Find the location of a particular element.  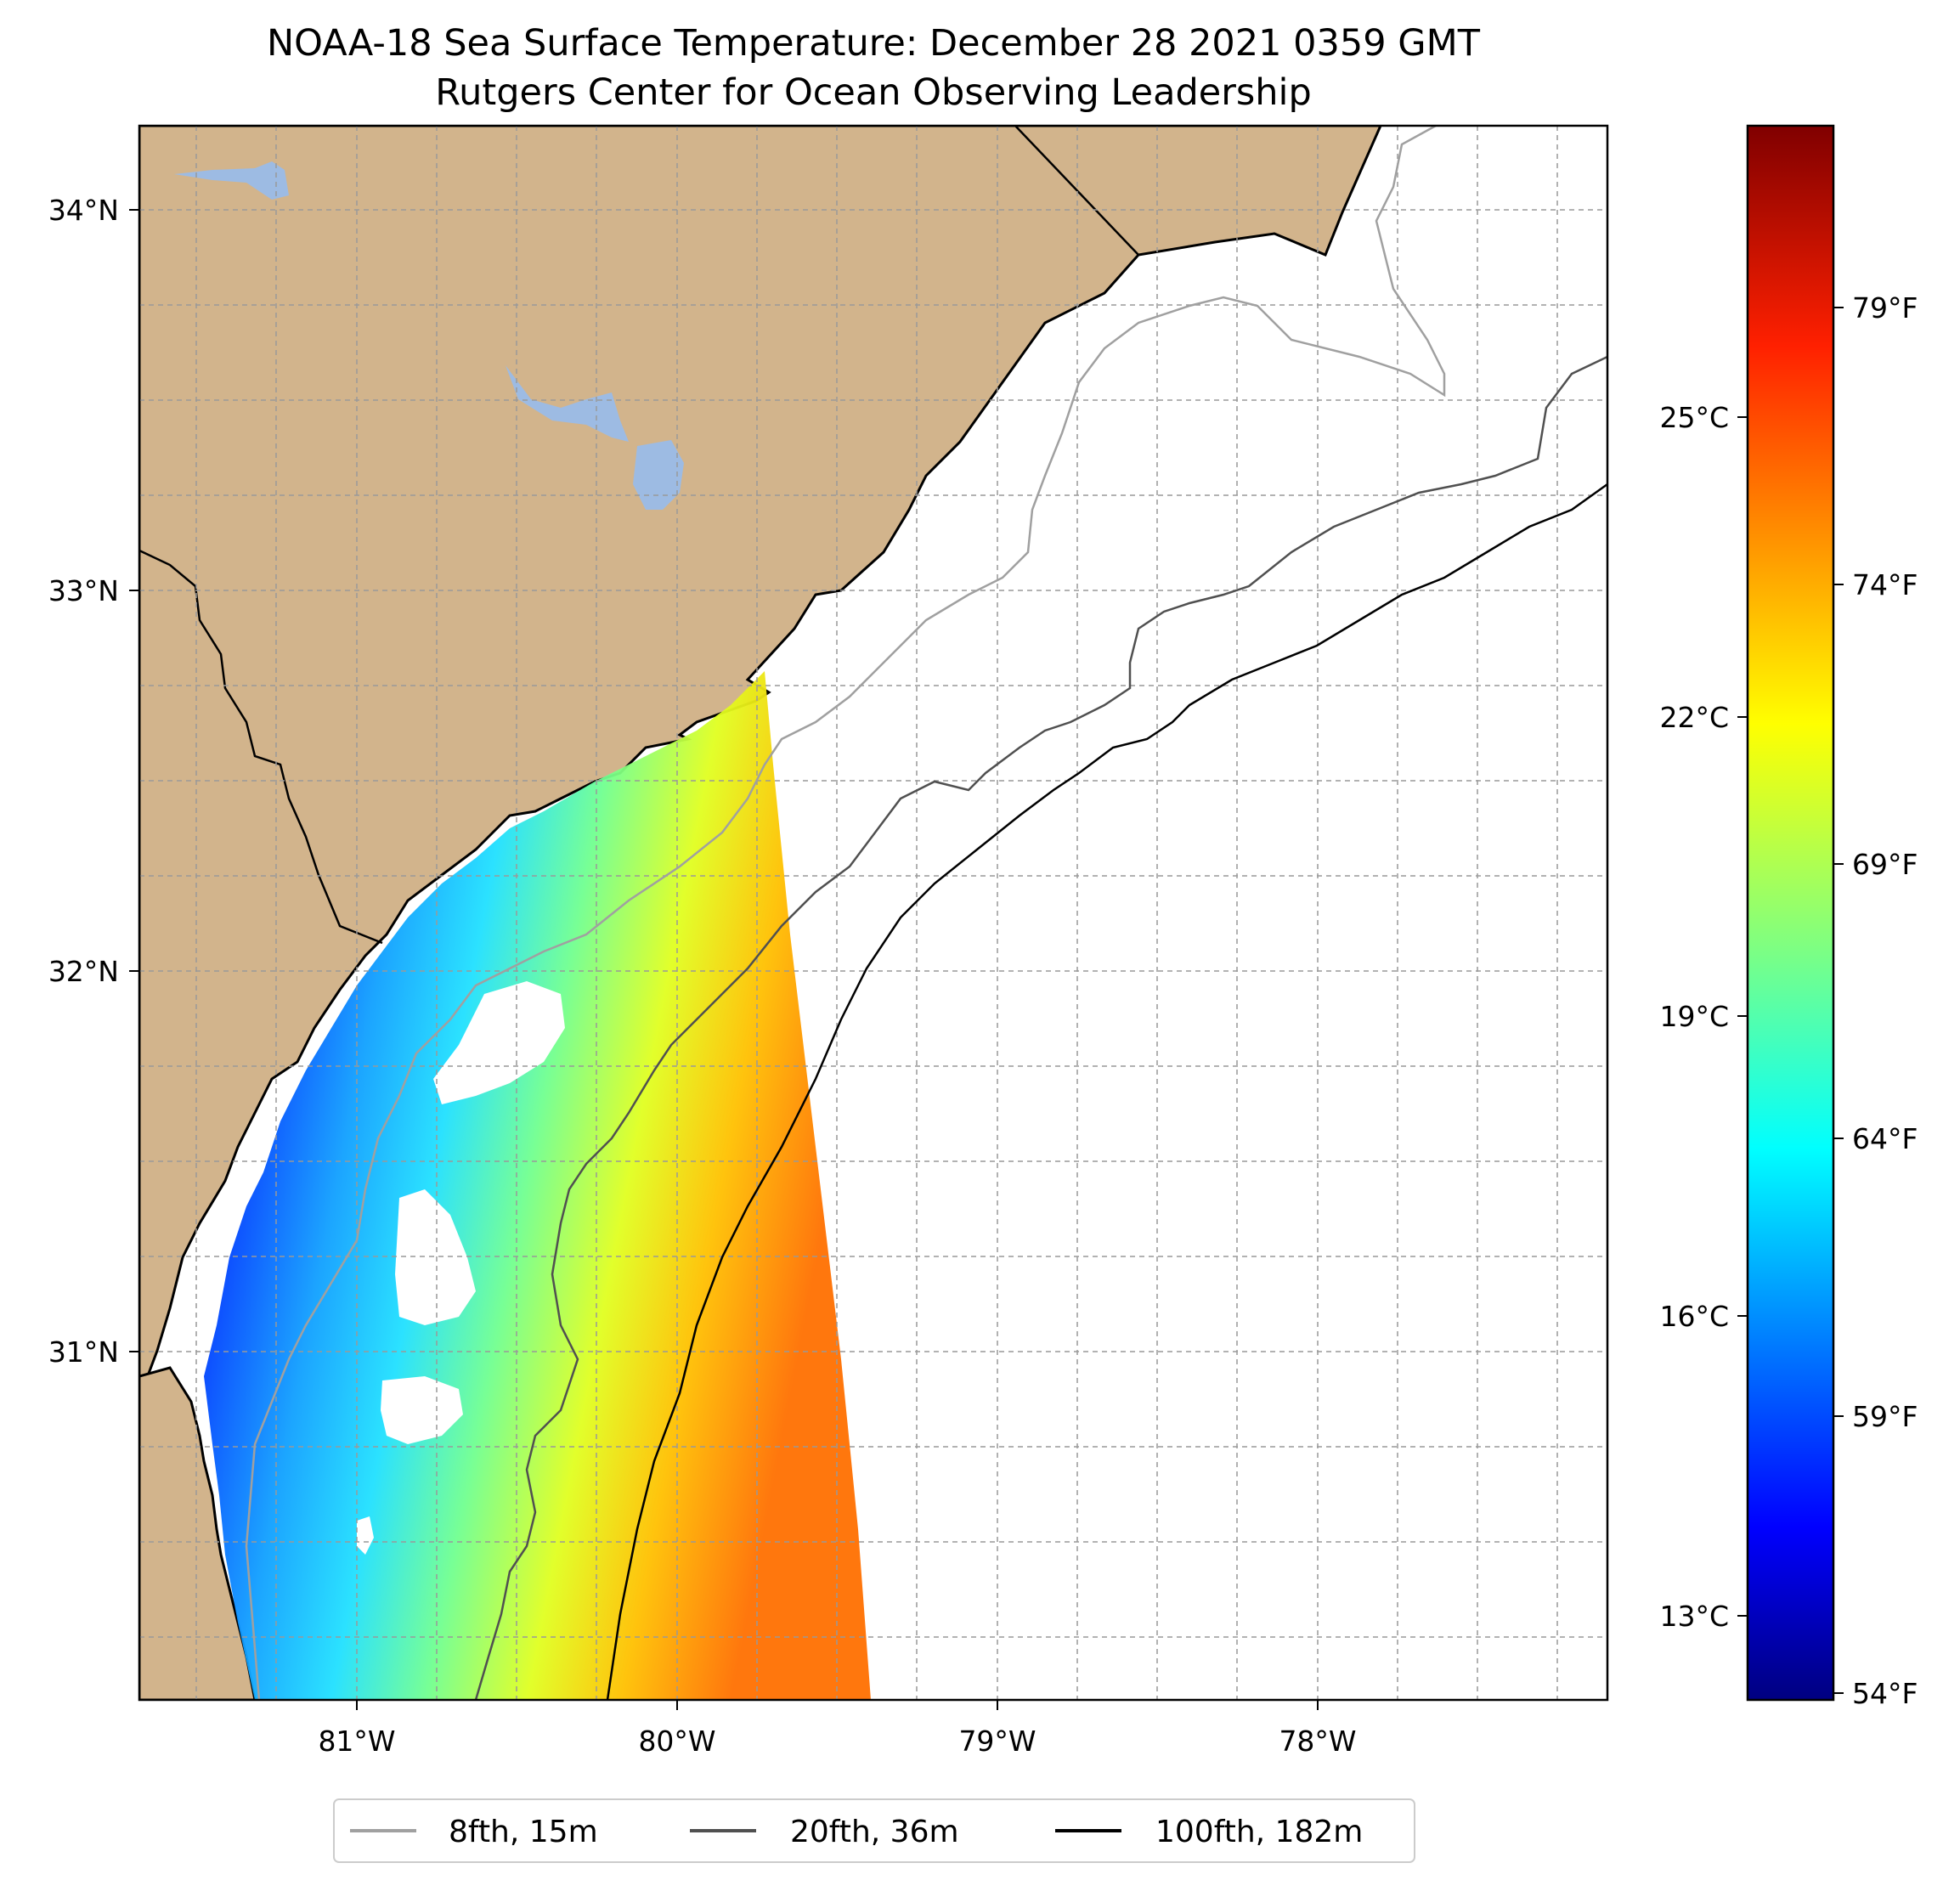

colorbar-c-label: 25°C is located at coordinates (1694, 417).